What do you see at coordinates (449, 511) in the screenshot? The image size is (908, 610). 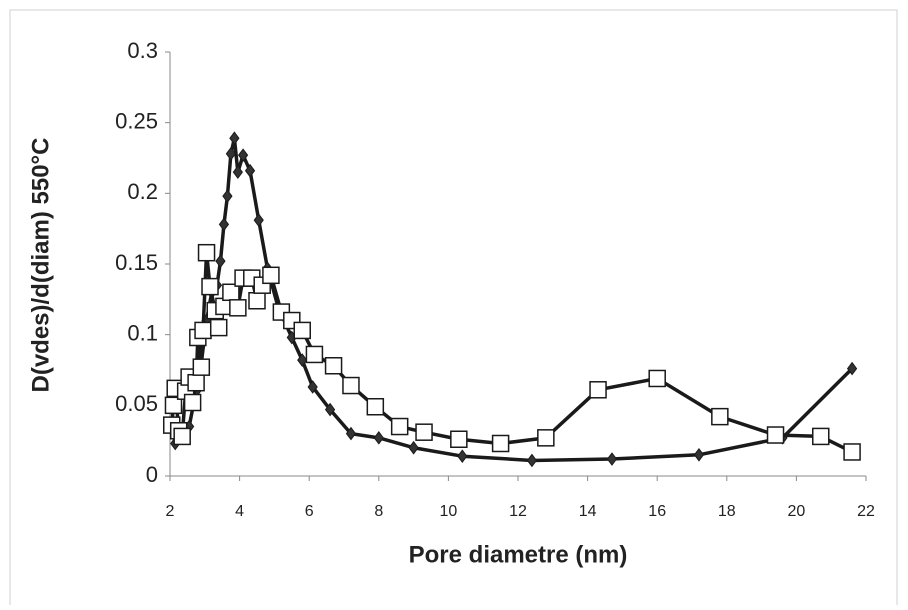 I see `x-tick-label: 10` at bounding box center [449, 511].